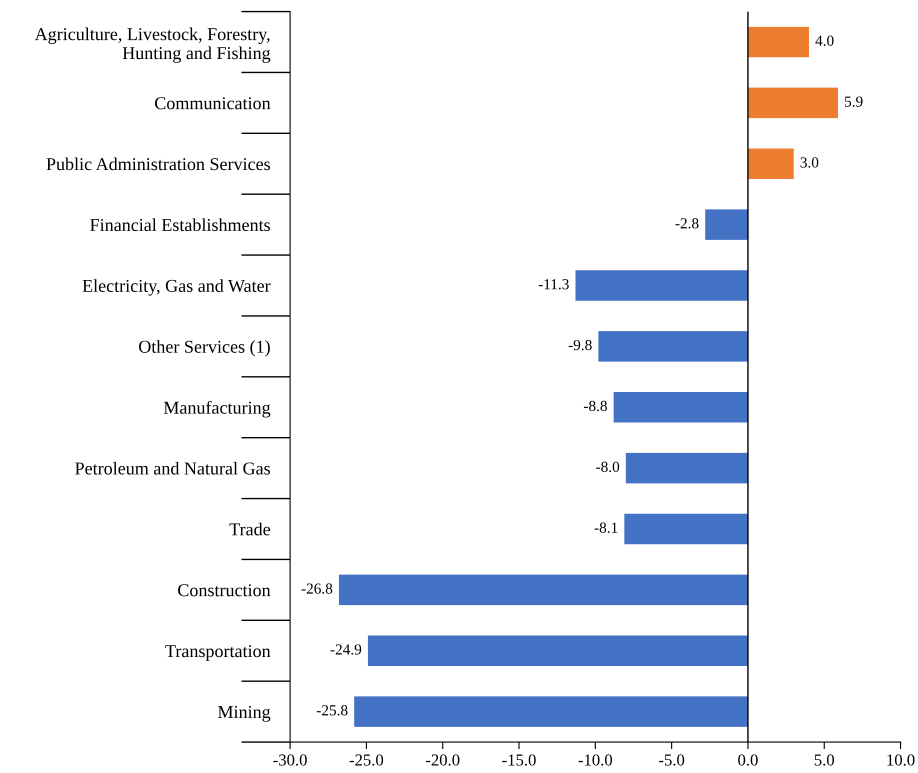 This screenshot has width=918, height=773. What do you see at coordinates (204, 348) in the screenshot?
I see `y-tick-label: Other Services (1)` at bounding box center [204, 348].